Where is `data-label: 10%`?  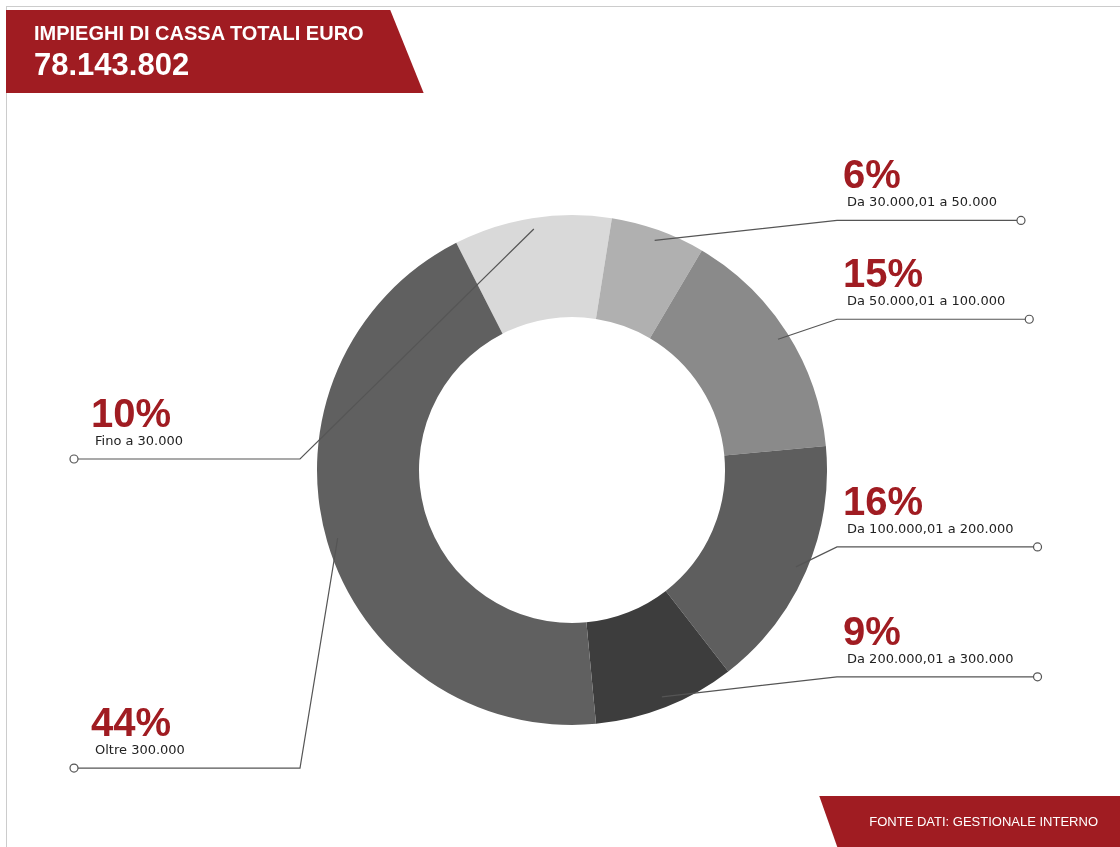 data-label: 10% is located at coordinates (131, 413).